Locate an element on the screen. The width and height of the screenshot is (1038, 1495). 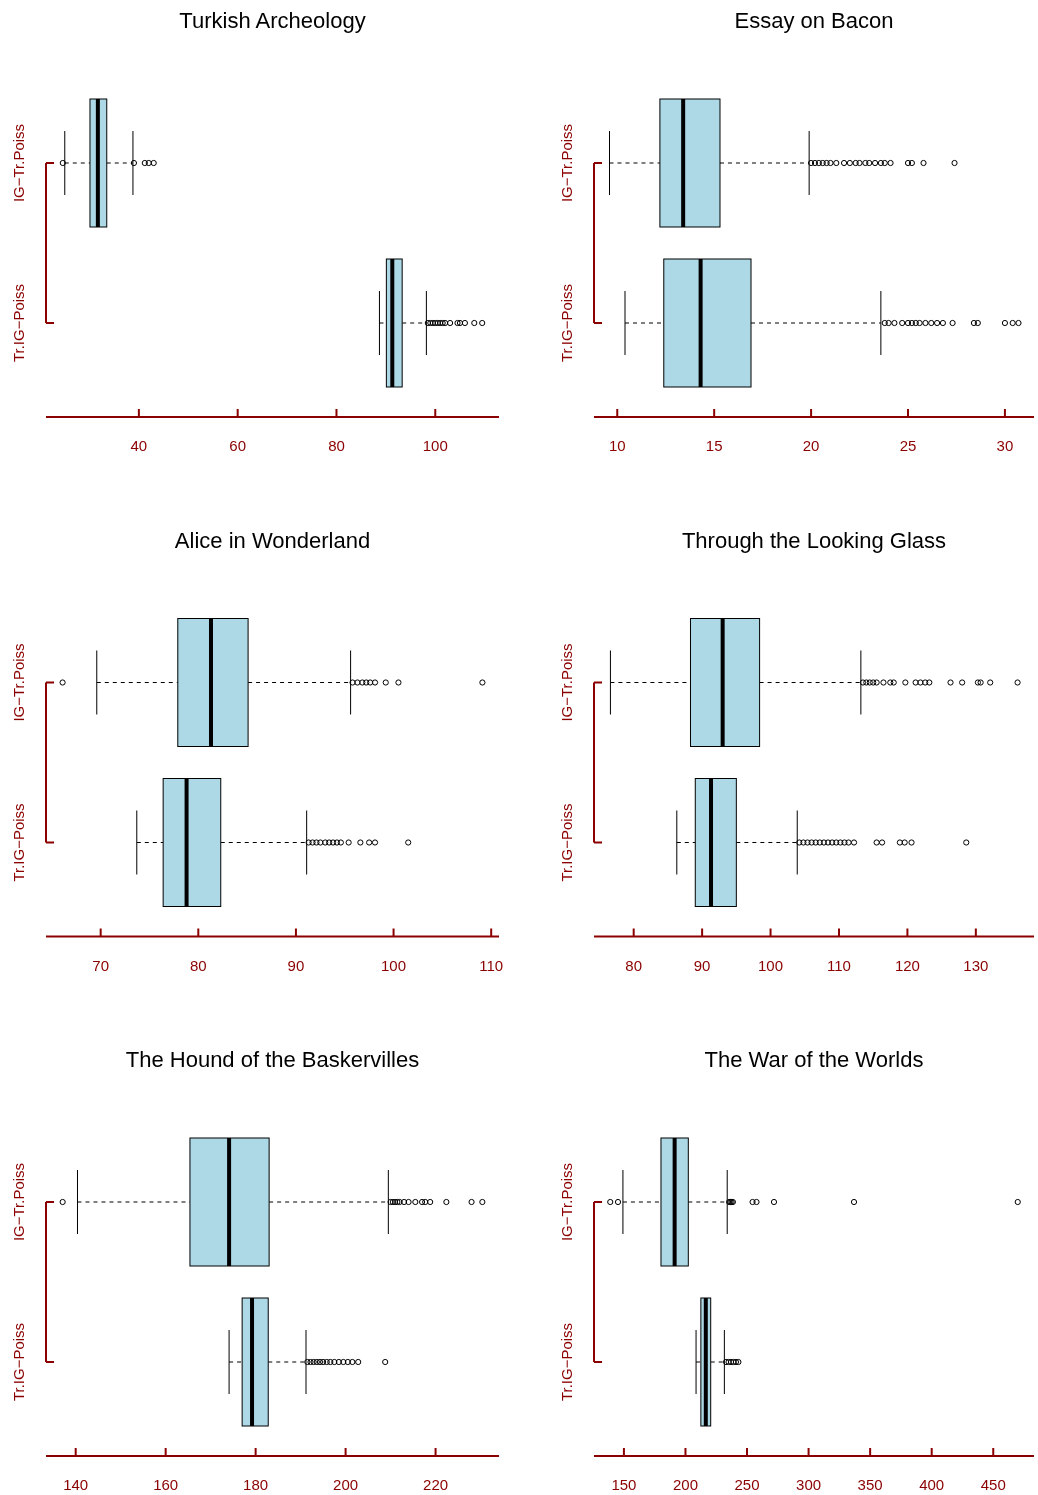
x-tick-label: 400 is located at coordinates (932, 1484).